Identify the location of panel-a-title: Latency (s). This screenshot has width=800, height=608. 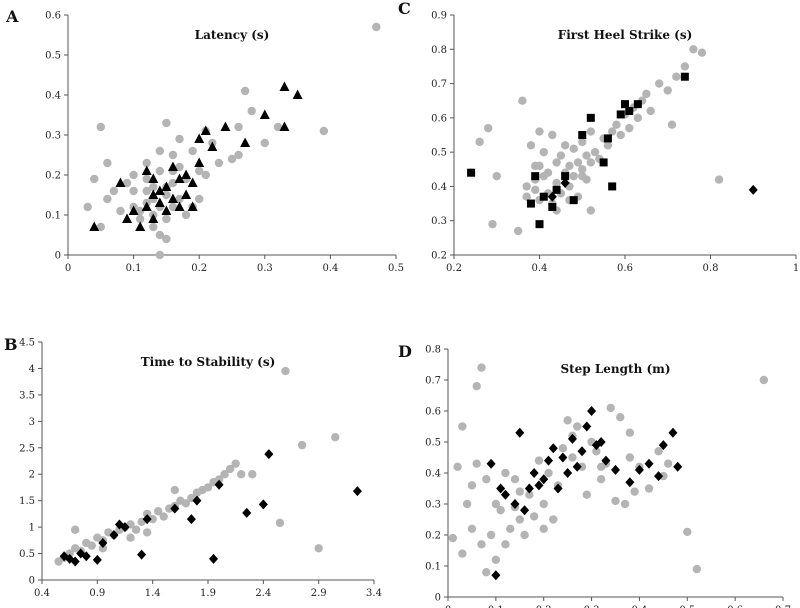
(232, 35).